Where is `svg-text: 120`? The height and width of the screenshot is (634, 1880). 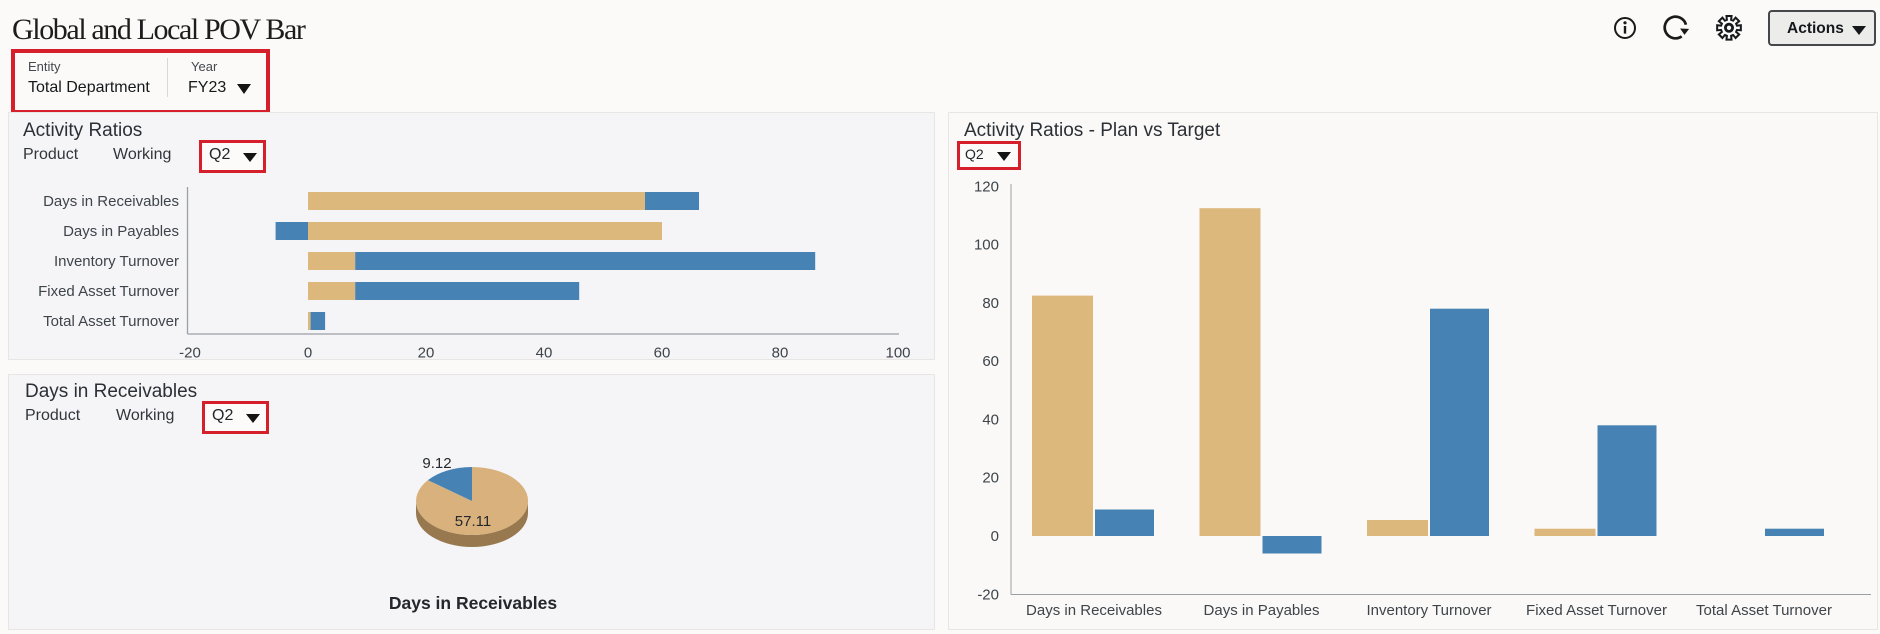
svg-text: 120 is located at coordinates (986, 186).